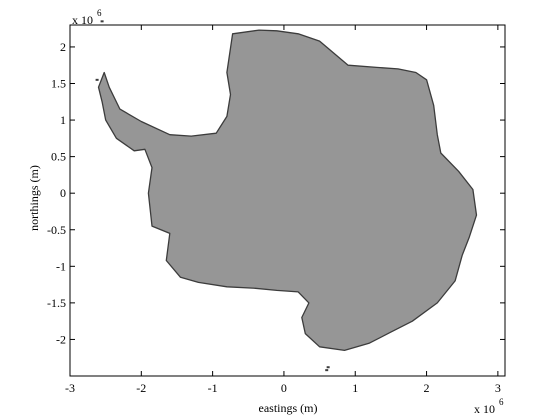  Describe the element at coordinates (58, 84) in the screenshot. I see `y-tick-label: 1.5` at that location.